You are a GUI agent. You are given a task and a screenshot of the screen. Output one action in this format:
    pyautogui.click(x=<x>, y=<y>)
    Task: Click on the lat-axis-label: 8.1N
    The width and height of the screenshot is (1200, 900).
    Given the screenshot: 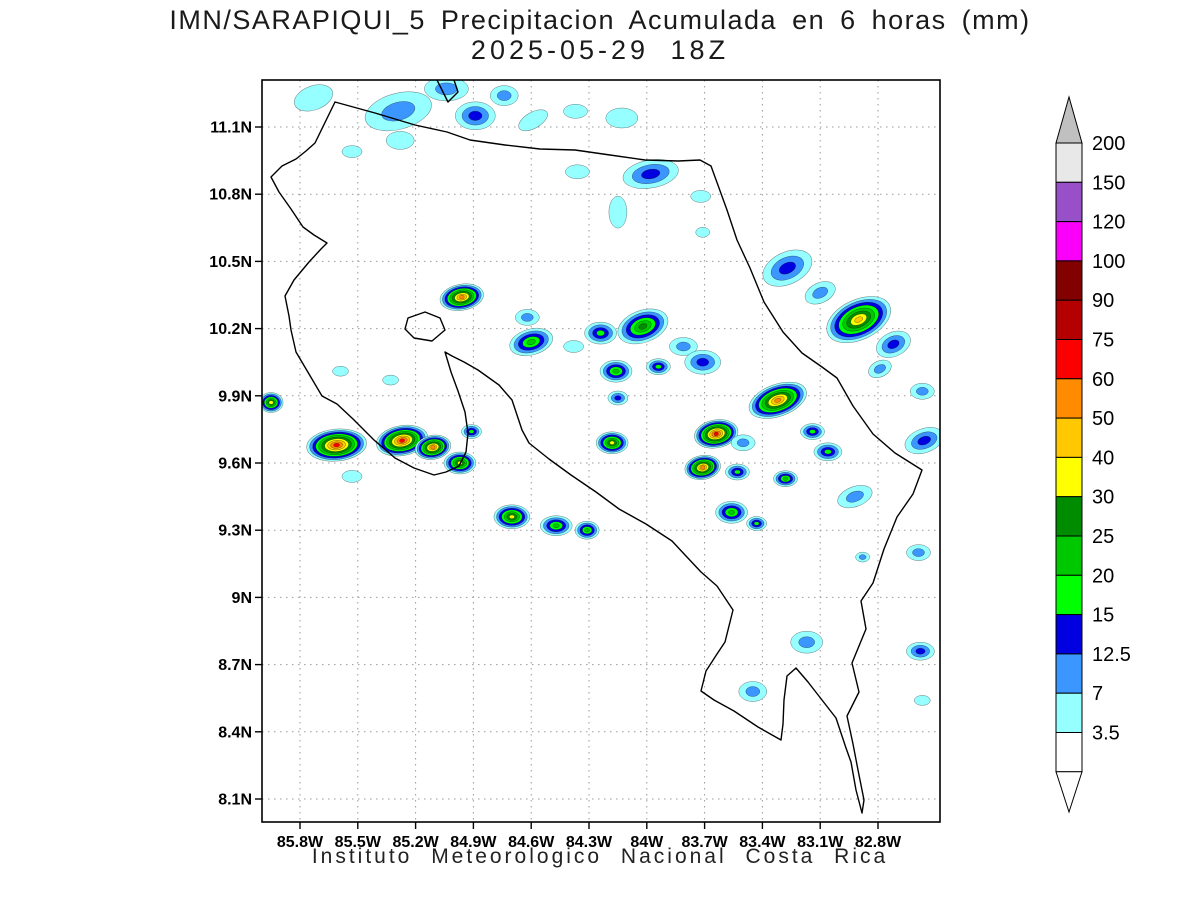 What is the action you would take?
    pyautogui.click(x=235, y=800)
    